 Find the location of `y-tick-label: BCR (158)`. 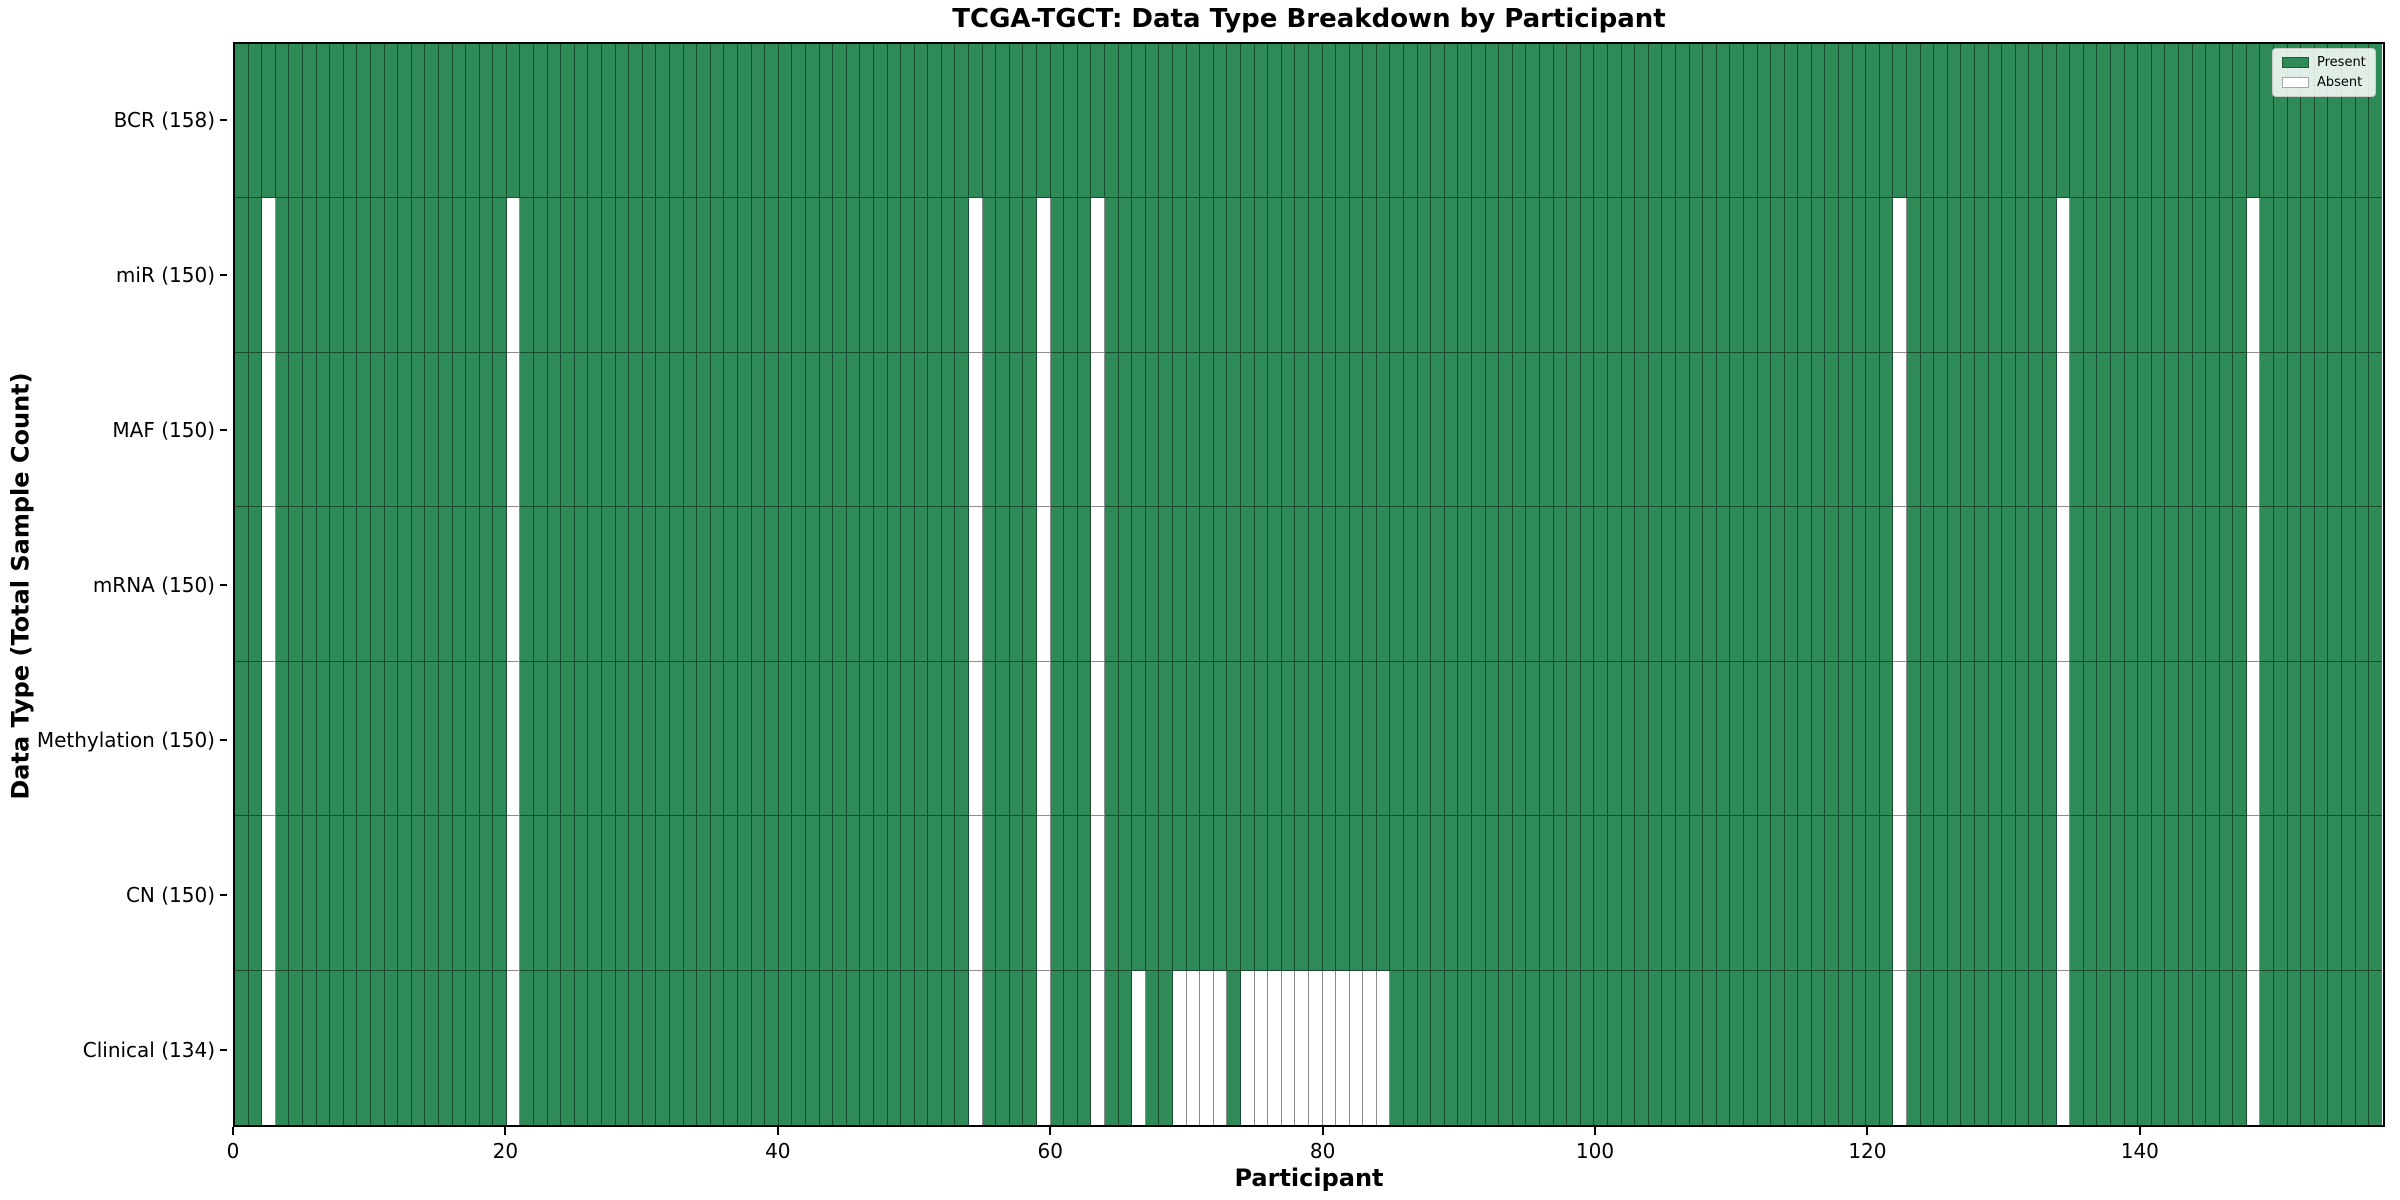

y-tick-label: BCR (158) is located at coordinates (164, 119).